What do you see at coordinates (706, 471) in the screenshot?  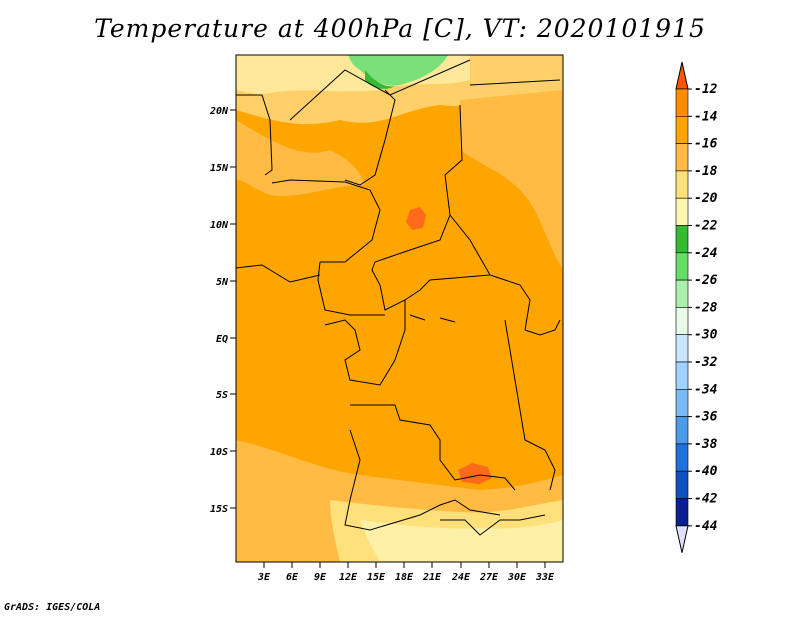 I see `colorbar-label: -40` at bounding box center [706, 471].